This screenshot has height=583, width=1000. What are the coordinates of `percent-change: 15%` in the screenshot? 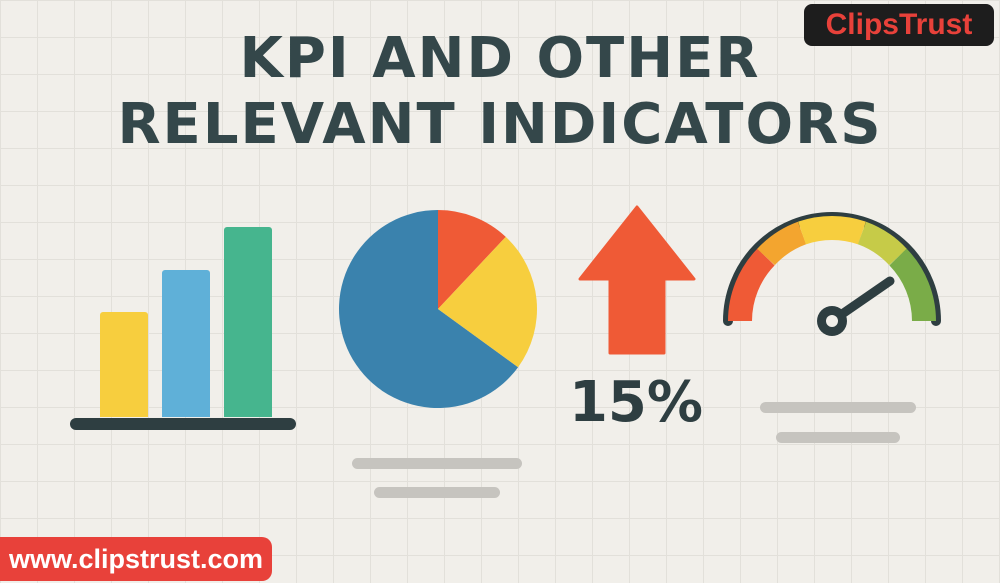 It's located at (636, 402).